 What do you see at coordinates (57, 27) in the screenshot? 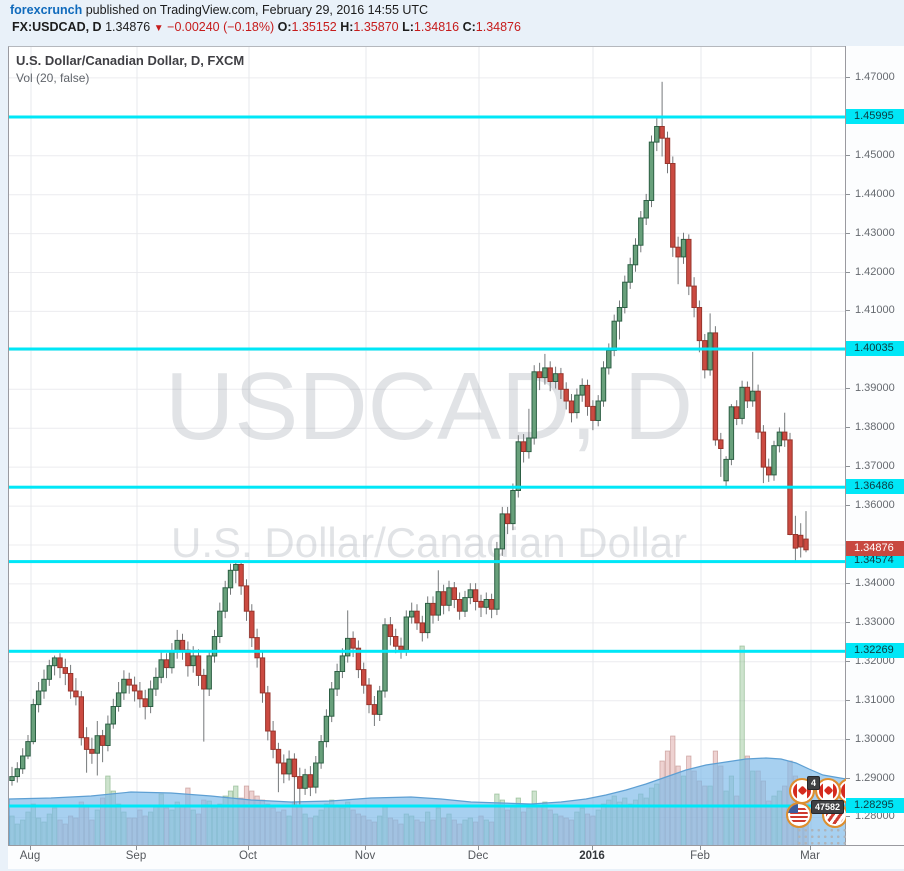
I see `symbol-label: FX:USDCAD, D` at bounding box center [57, 27].